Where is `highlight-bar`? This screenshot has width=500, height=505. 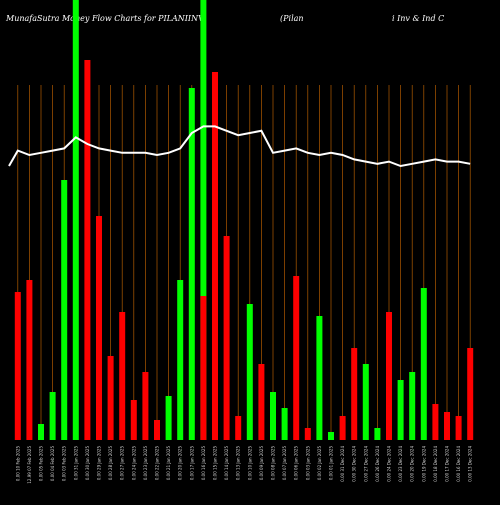
highlight-bar is located at coordinates (76, 220).